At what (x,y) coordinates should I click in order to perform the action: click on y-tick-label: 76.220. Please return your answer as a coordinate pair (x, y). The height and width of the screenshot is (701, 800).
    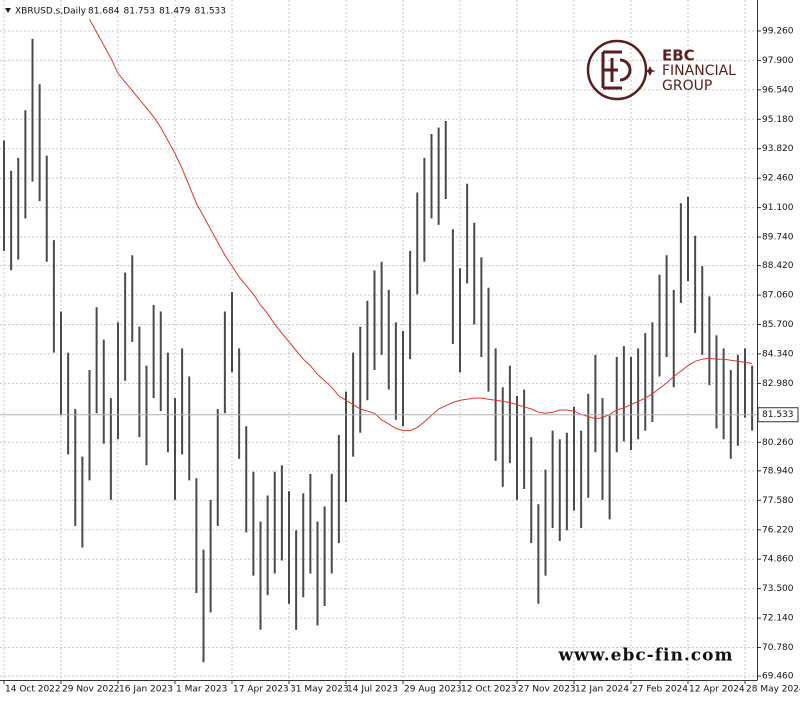
    Looking at the image, I should click on (778, 530).